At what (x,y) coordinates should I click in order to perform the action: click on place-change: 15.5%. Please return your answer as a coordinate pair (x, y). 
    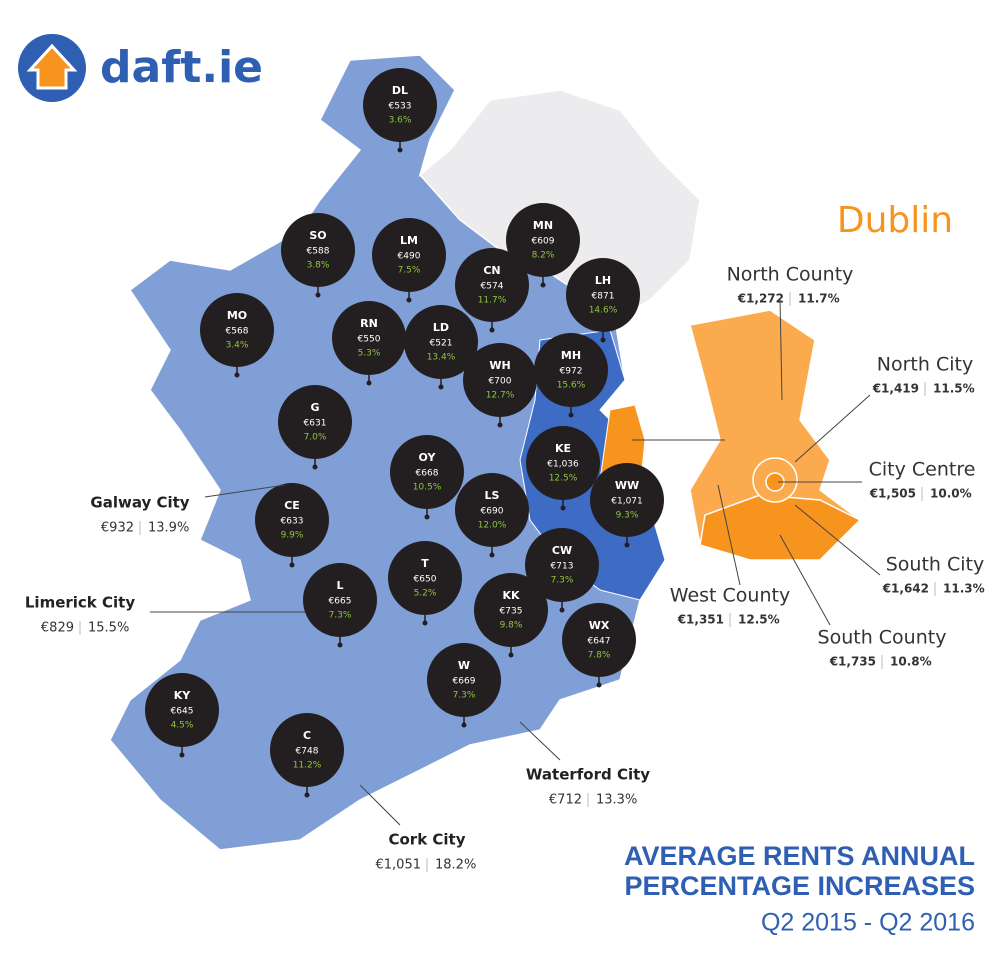
    Looking at the image, I should click on (108, 628).